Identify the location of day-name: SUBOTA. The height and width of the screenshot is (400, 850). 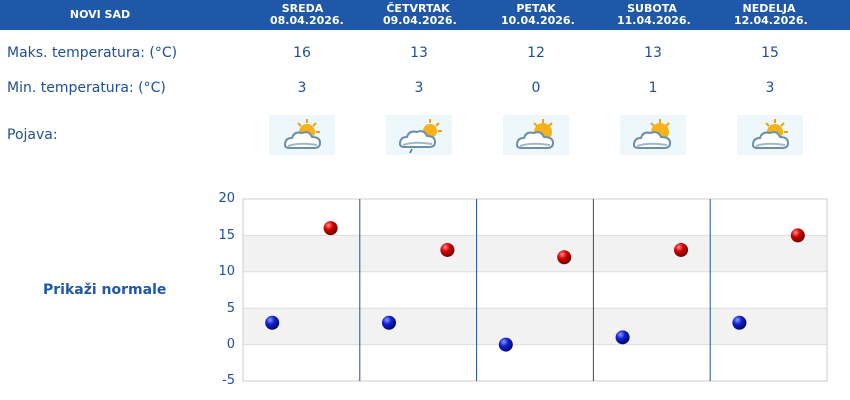
(652, 8).